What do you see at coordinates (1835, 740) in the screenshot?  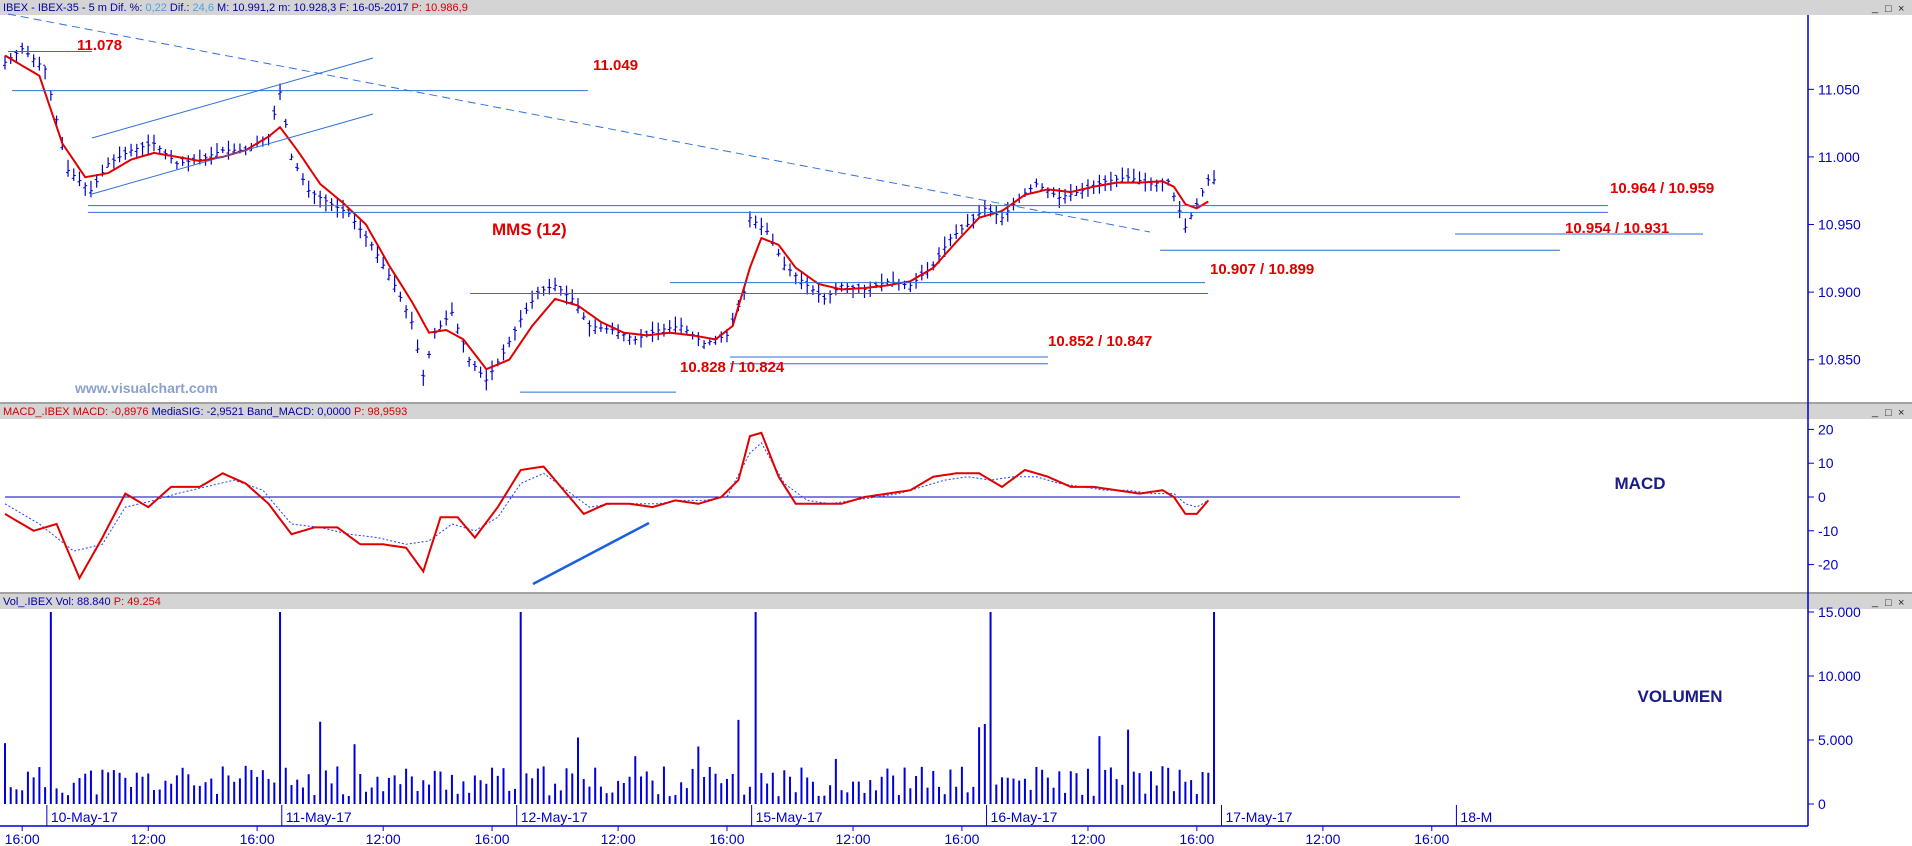 I see `volume-tick-label: 5.000` at bounding box center [1835, 740].